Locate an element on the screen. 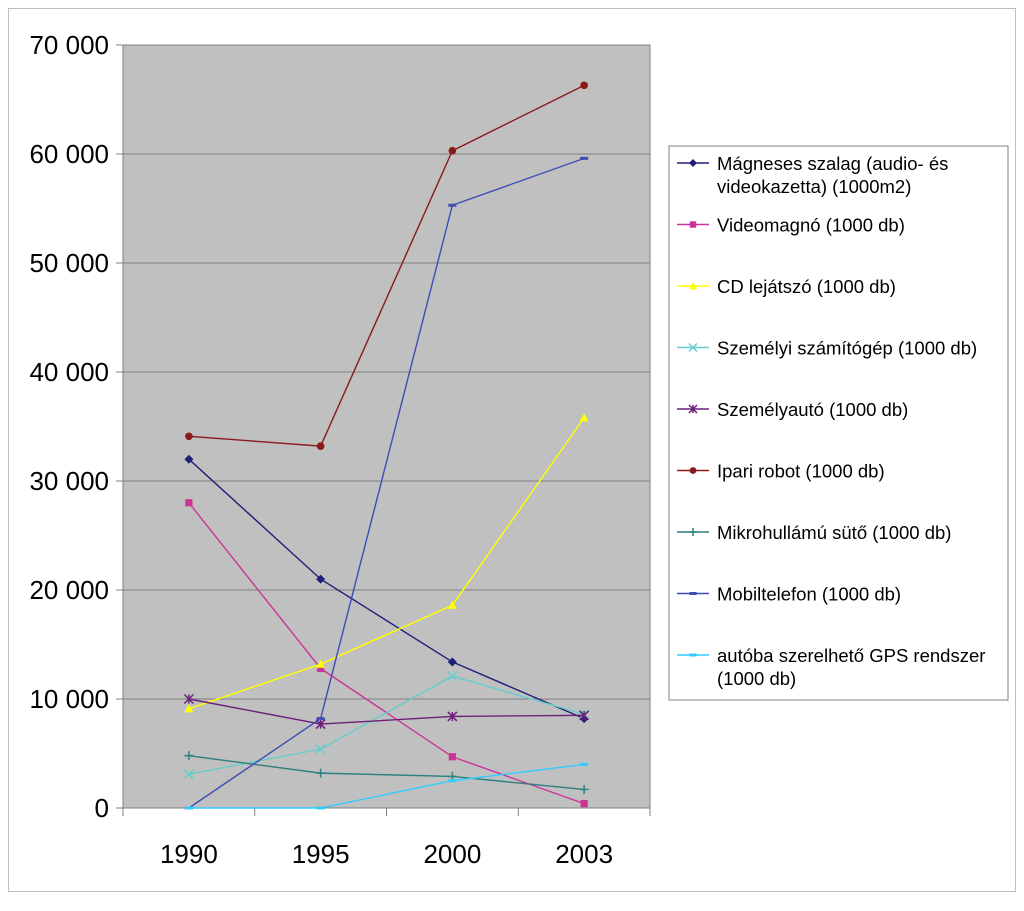 The image size is (1024, 911). y-tick-label: 50 000 is located at coordinates (69, 263).